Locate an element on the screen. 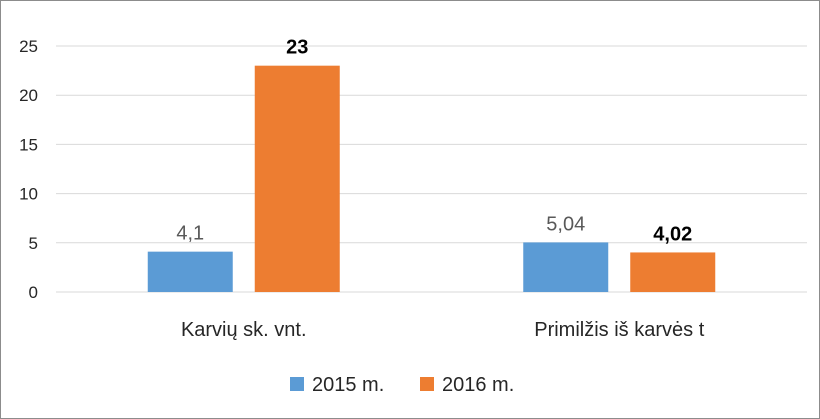 This screenshot has height=419, width=820. x-axis: Karvių sk. vnt. Primilžis iš karvės t is located at coordinates (443, 330).